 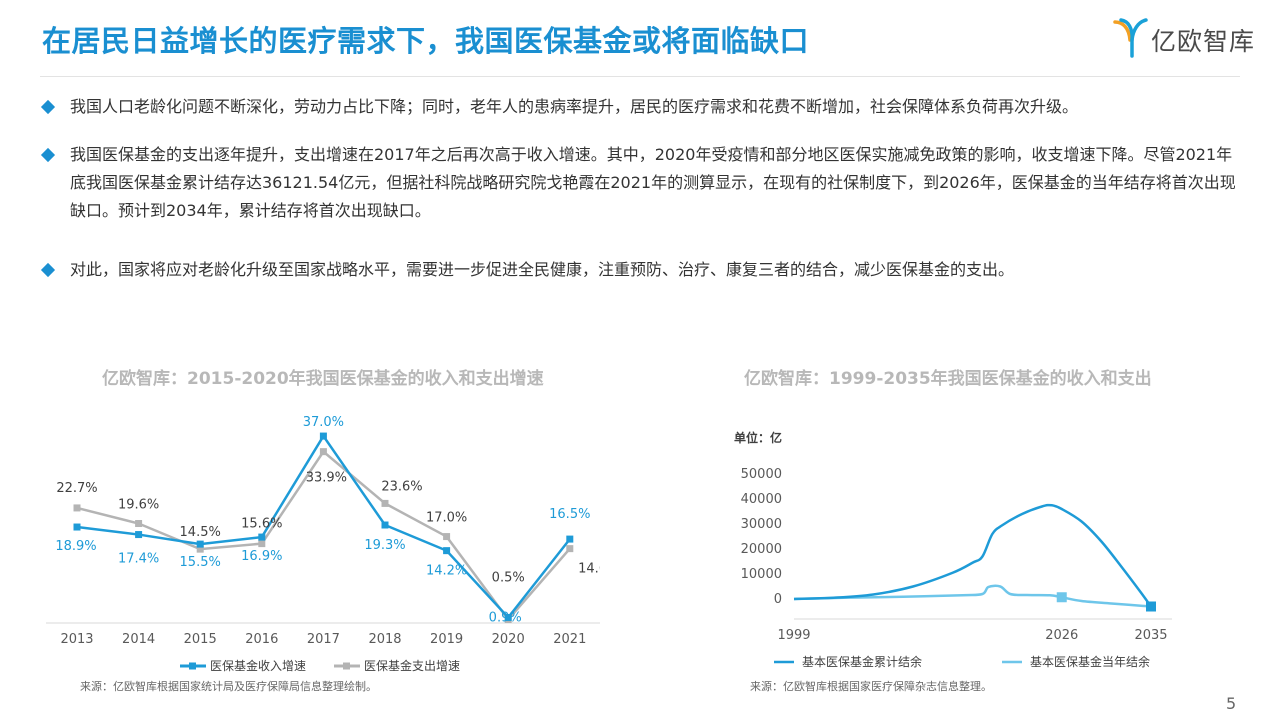 I want to click on data-label: 15.6%, so click(x=261, y=524).